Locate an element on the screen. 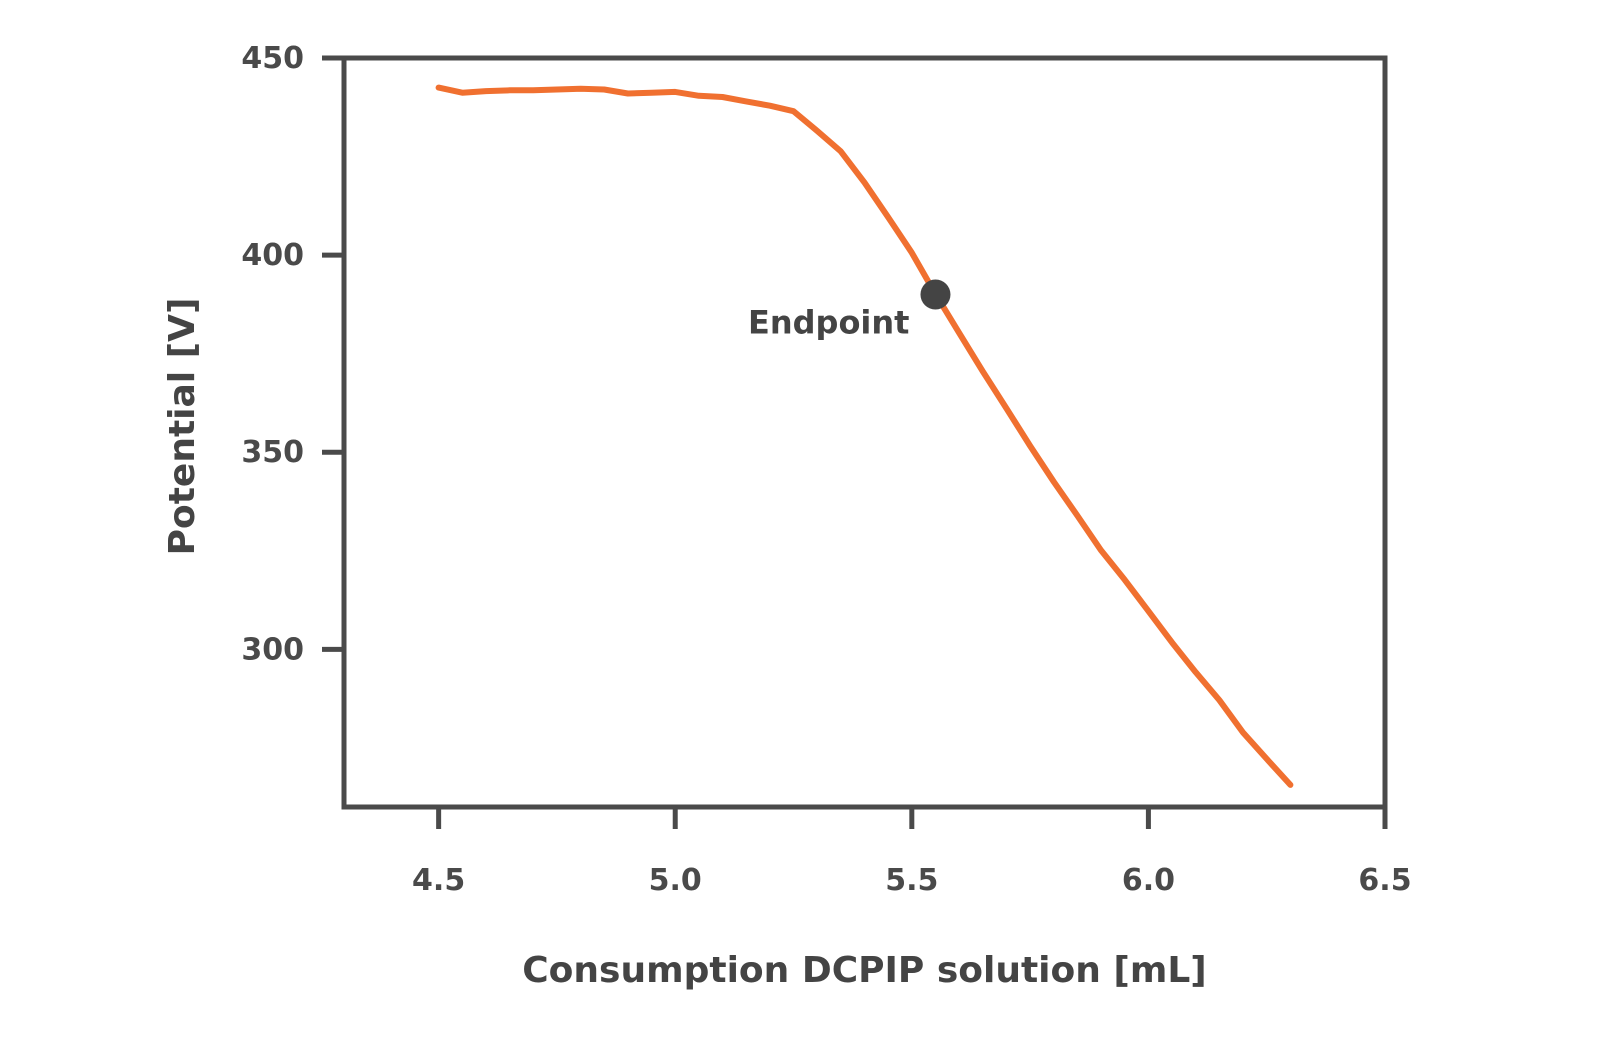 Image resolution: width=1600 pixels, height=1050 pixels. x-tick-label: 5.5 is located at coordinates (911, 880).